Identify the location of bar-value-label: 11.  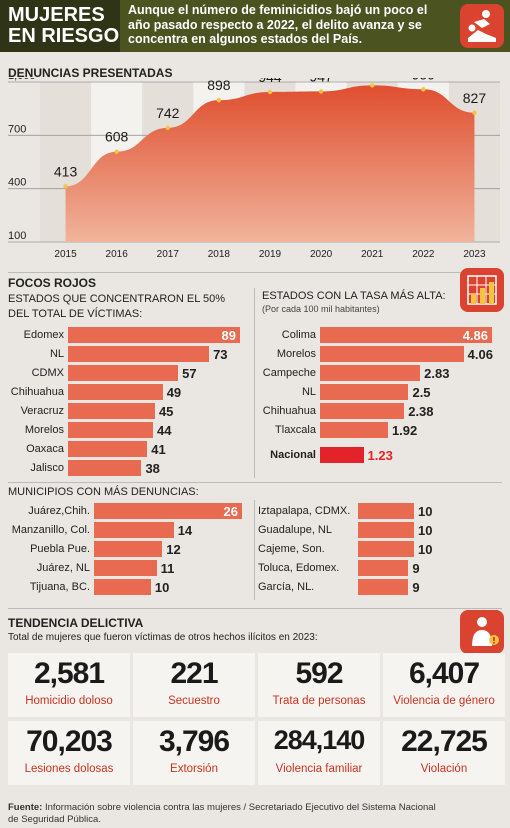
(167, 568).